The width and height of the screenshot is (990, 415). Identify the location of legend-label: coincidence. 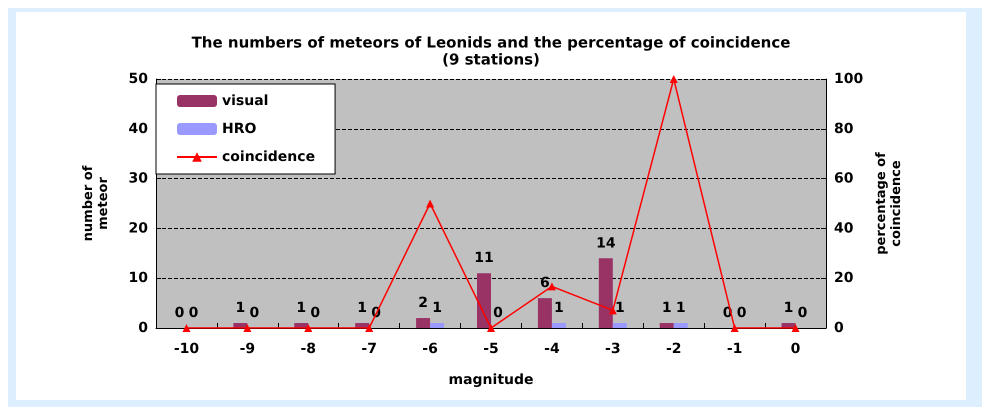
(269, 157).